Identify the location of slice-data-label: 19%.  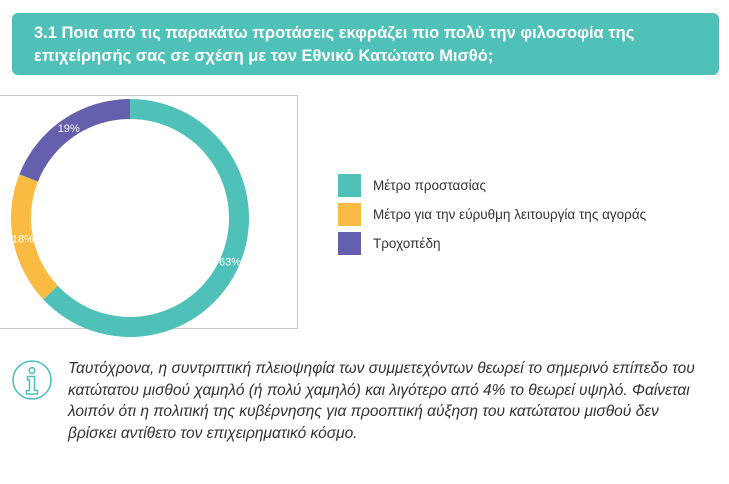
(69, 129).